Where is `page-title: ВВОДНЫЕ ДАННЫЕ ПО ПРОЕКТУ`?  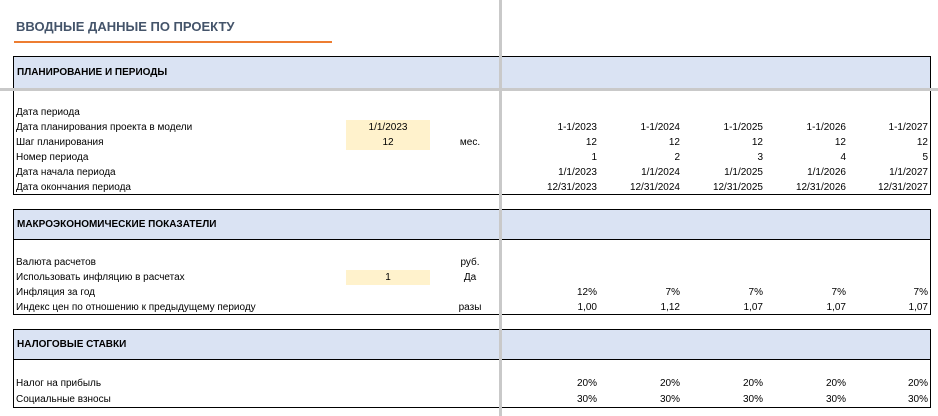 page-title: ВВОДНЫЕ ДАННЫЕ ПО ПРОЕКТУ is located at coordinates (125, 26).